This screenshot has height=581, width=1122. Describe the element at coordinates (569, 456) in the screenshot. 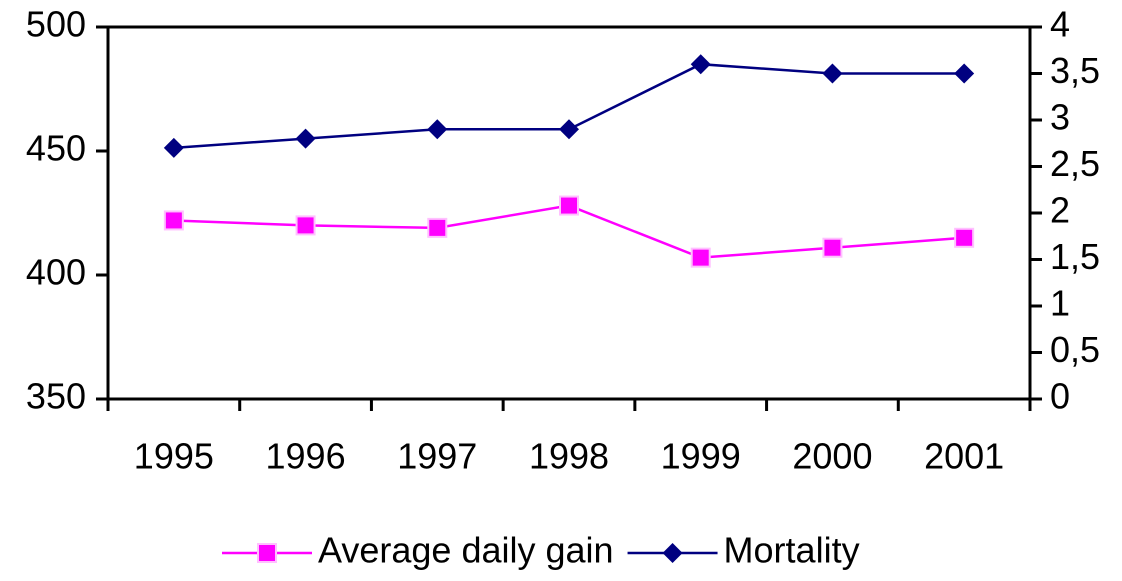

I see `x-tick-label: 1998` at that location.